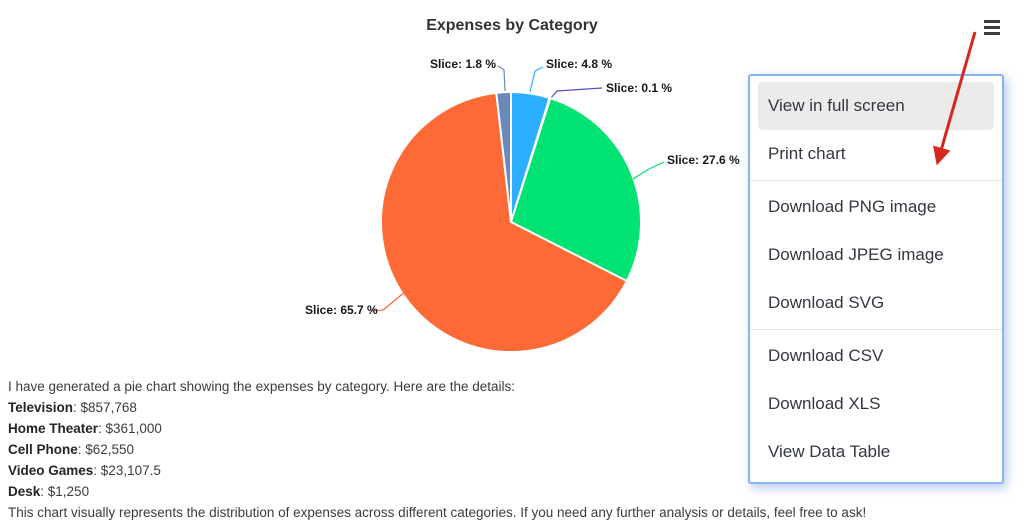 This screenshot has height=526, width=1024. I want to click on menu-item-download-xls: Download XLS, so click(824, 403).